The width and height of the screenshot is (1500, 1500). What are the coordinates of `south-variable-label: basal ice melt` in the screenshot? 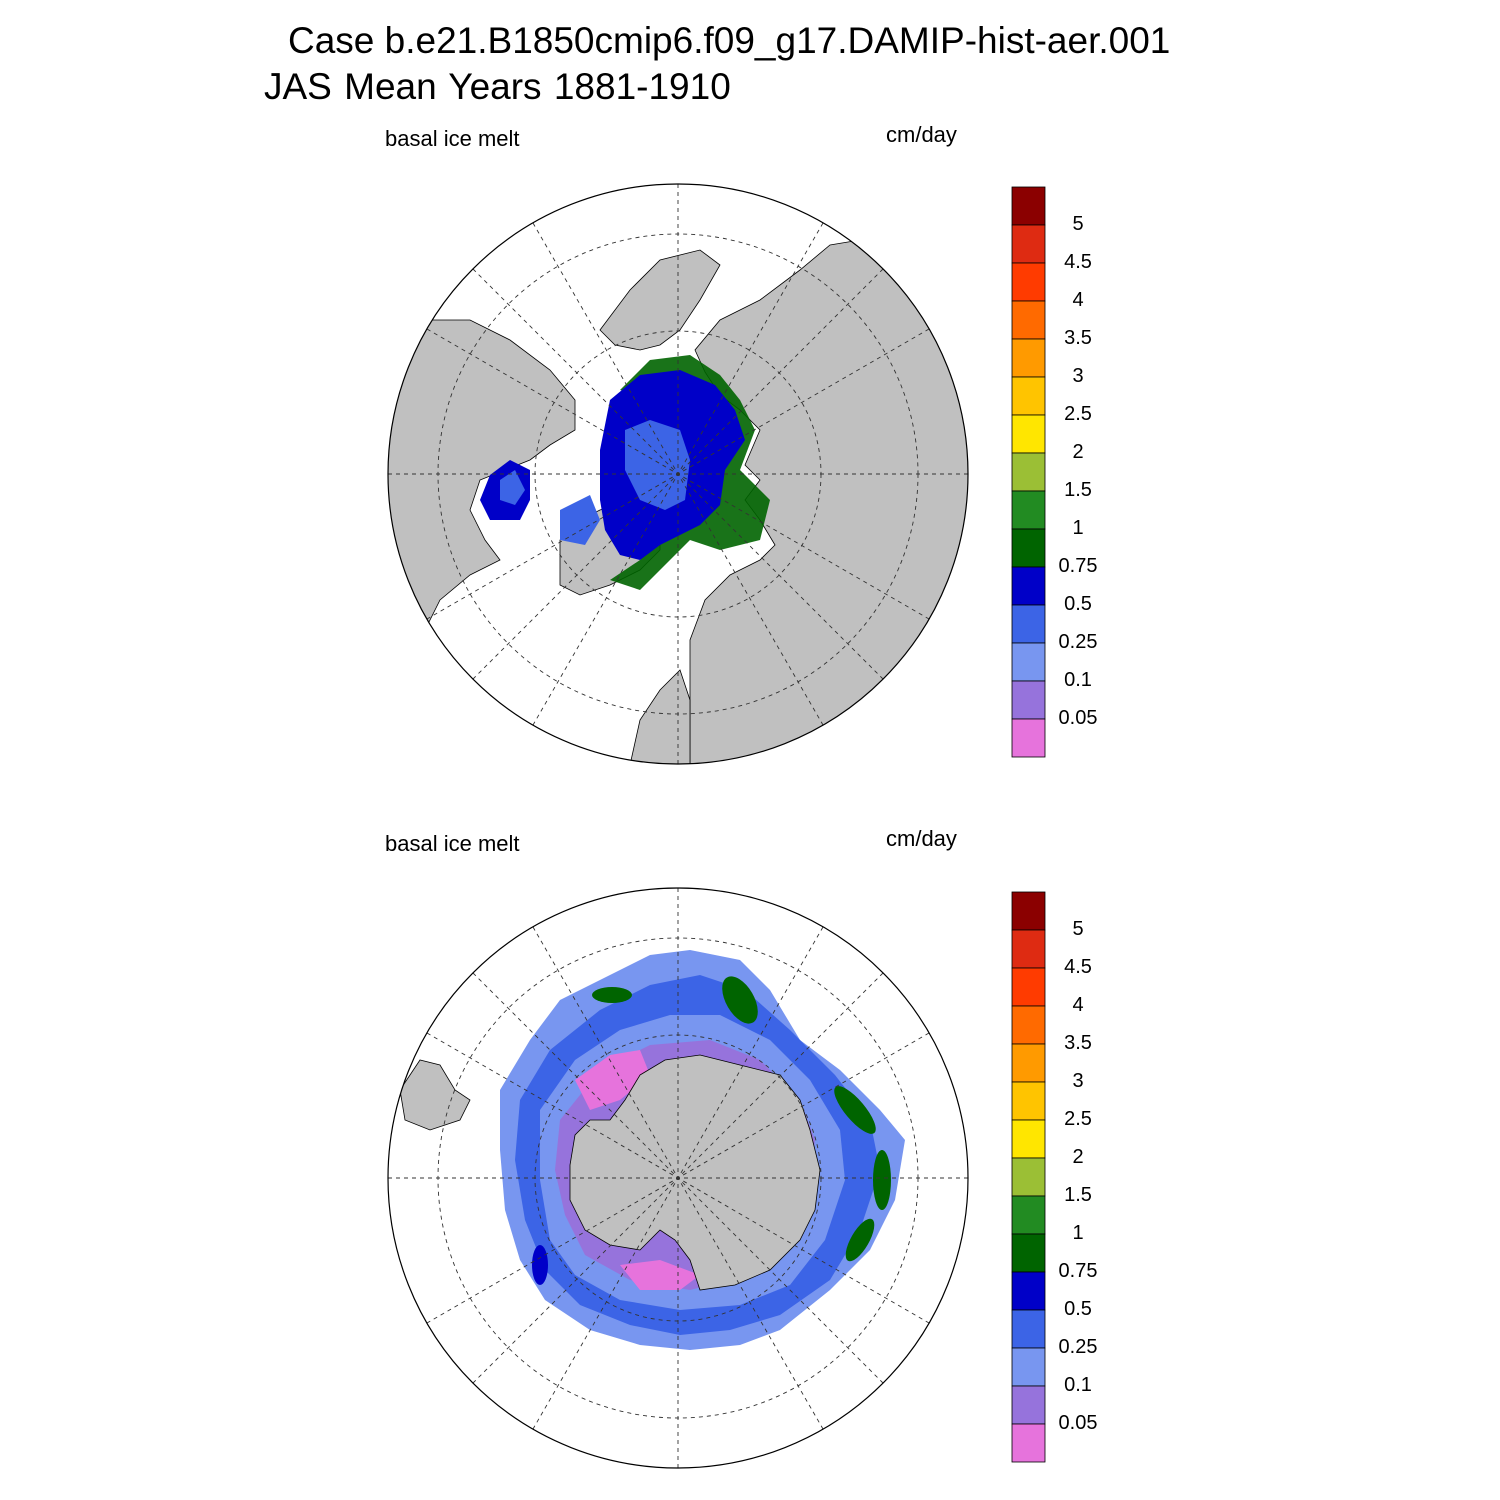 It's located at (452, 843).